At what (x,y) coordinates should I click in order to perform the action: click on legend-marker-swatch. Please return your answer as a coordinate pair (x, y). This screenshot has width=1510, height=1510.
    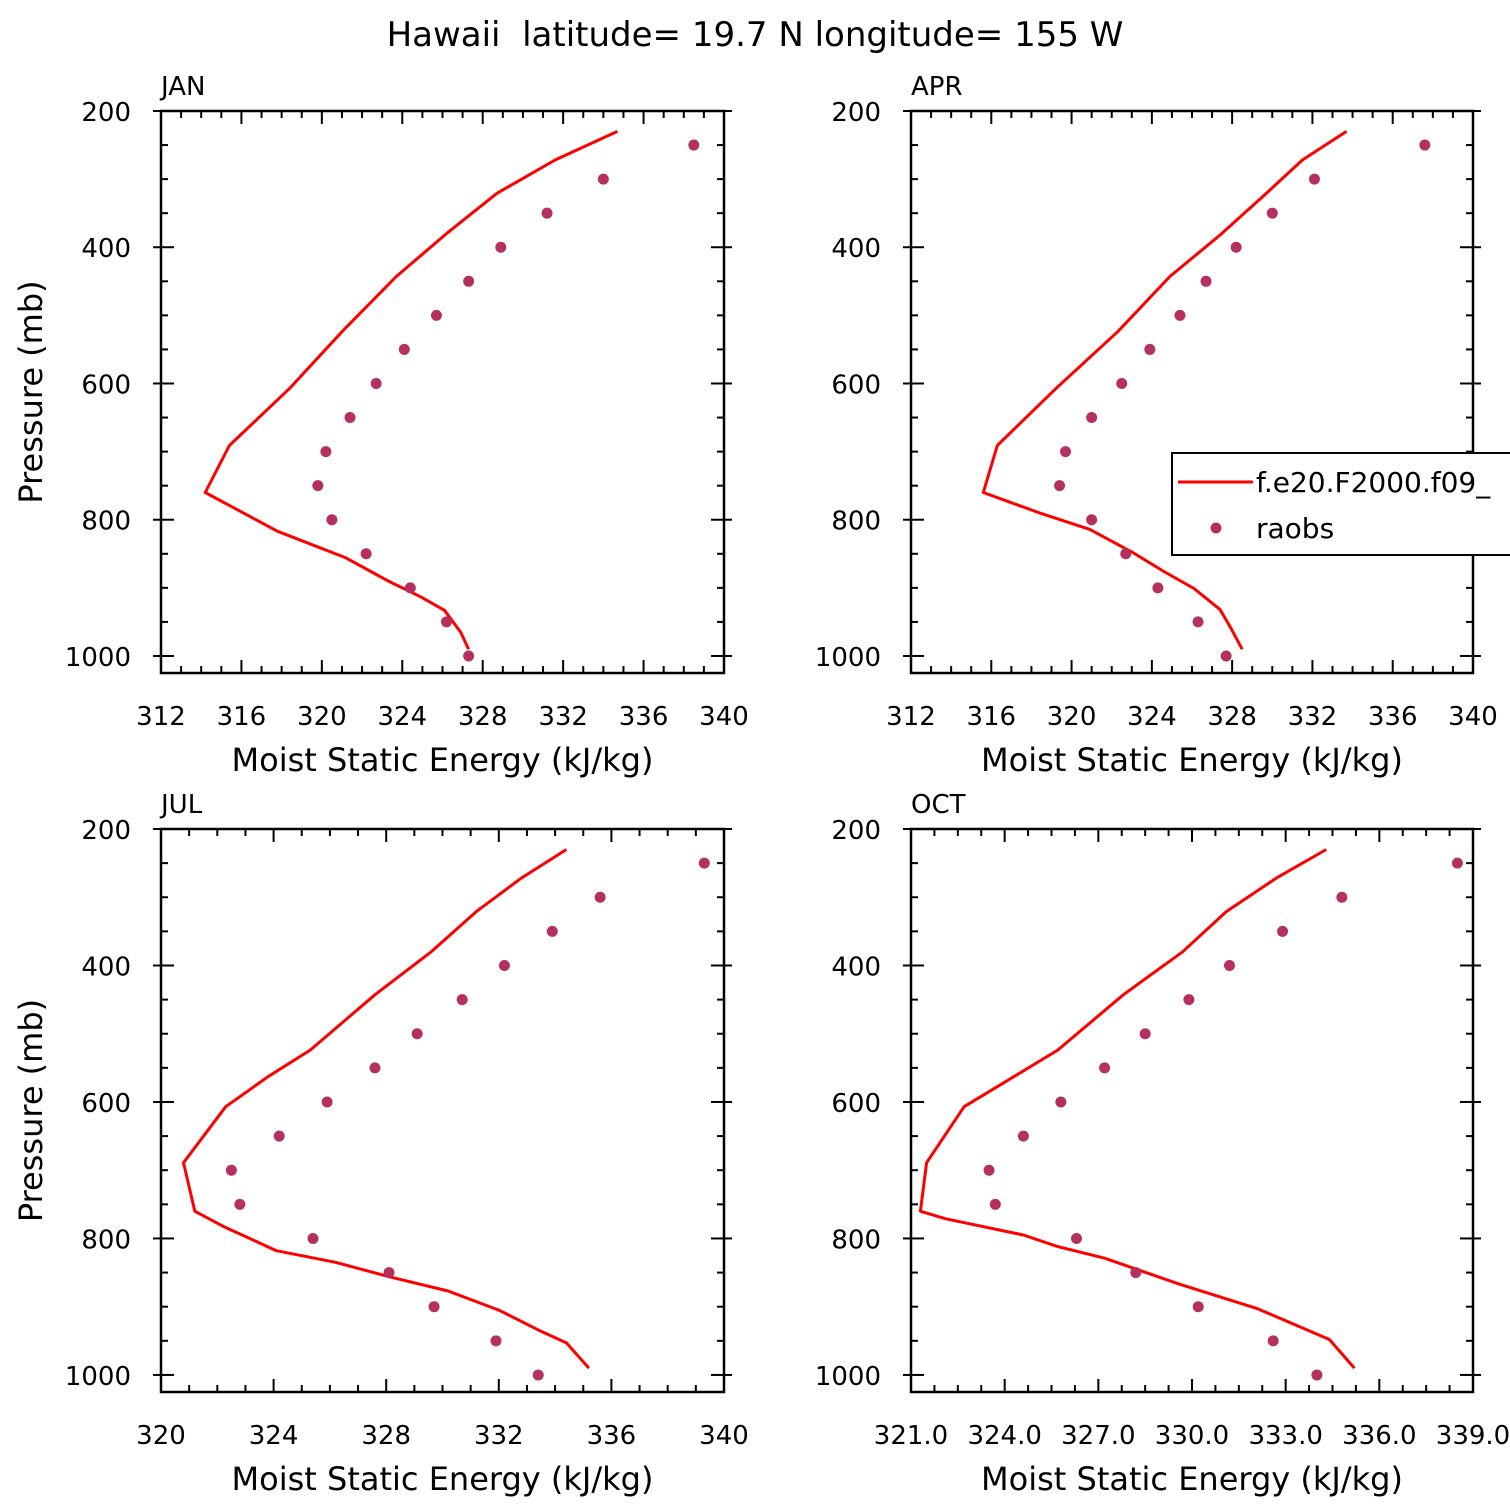
    Looking at the image, I should click on (1216, 528).